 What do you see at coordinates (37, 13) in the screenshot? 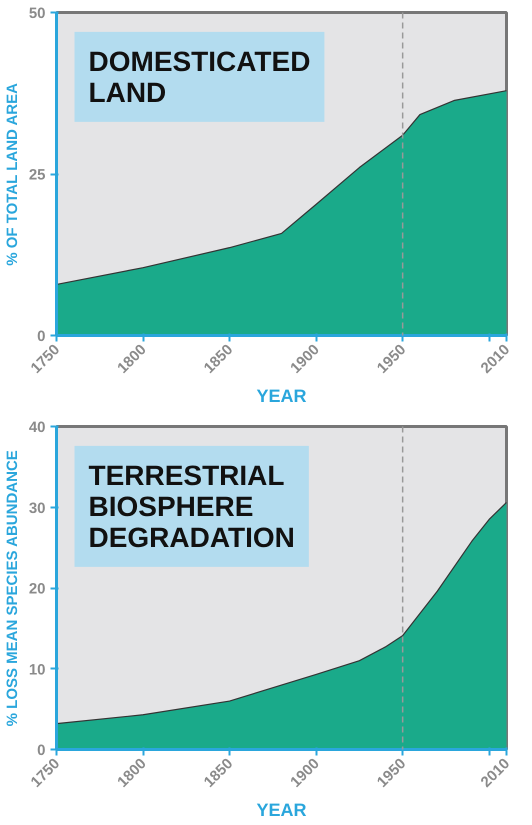
I see `y-tick-label: 50` at bounding box center [37, 13].